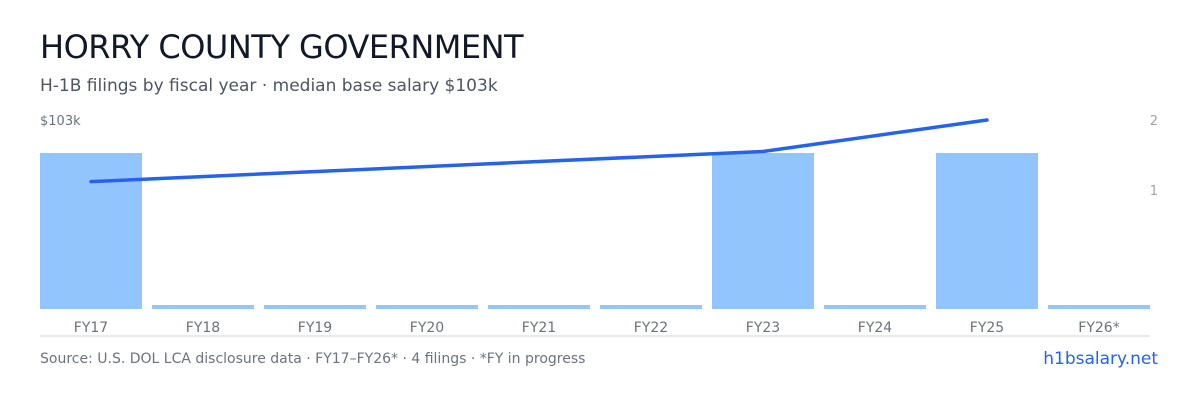 This screenshot has height=400, width=1200. I want to click on x-tick-label: FY26*, so click(1098, 328).